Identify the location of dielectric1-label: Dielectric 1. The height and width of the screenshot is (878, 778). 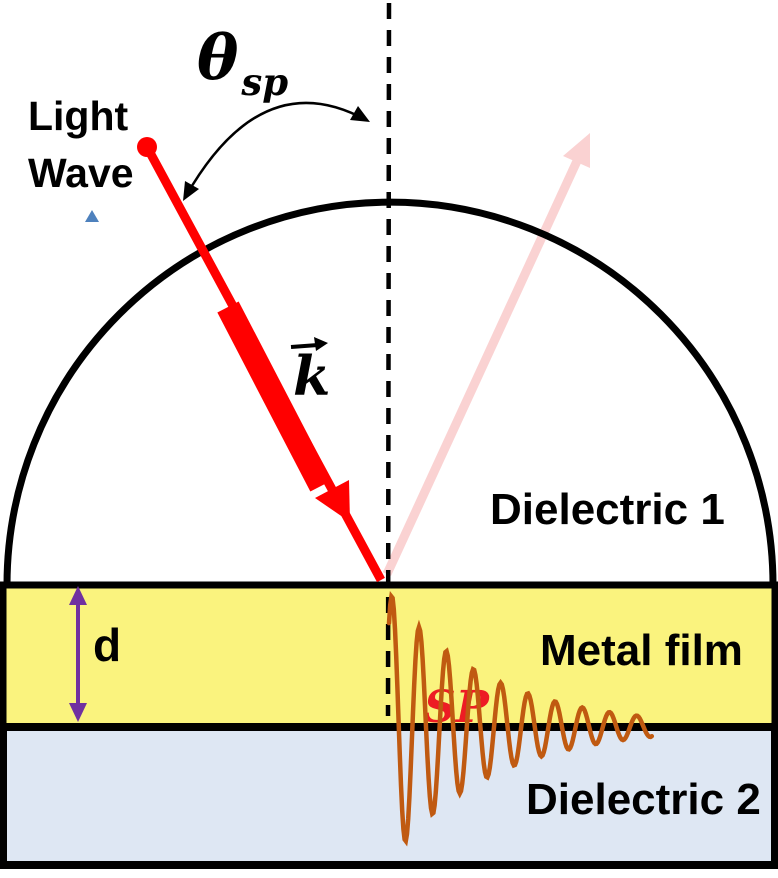
(607, 509).